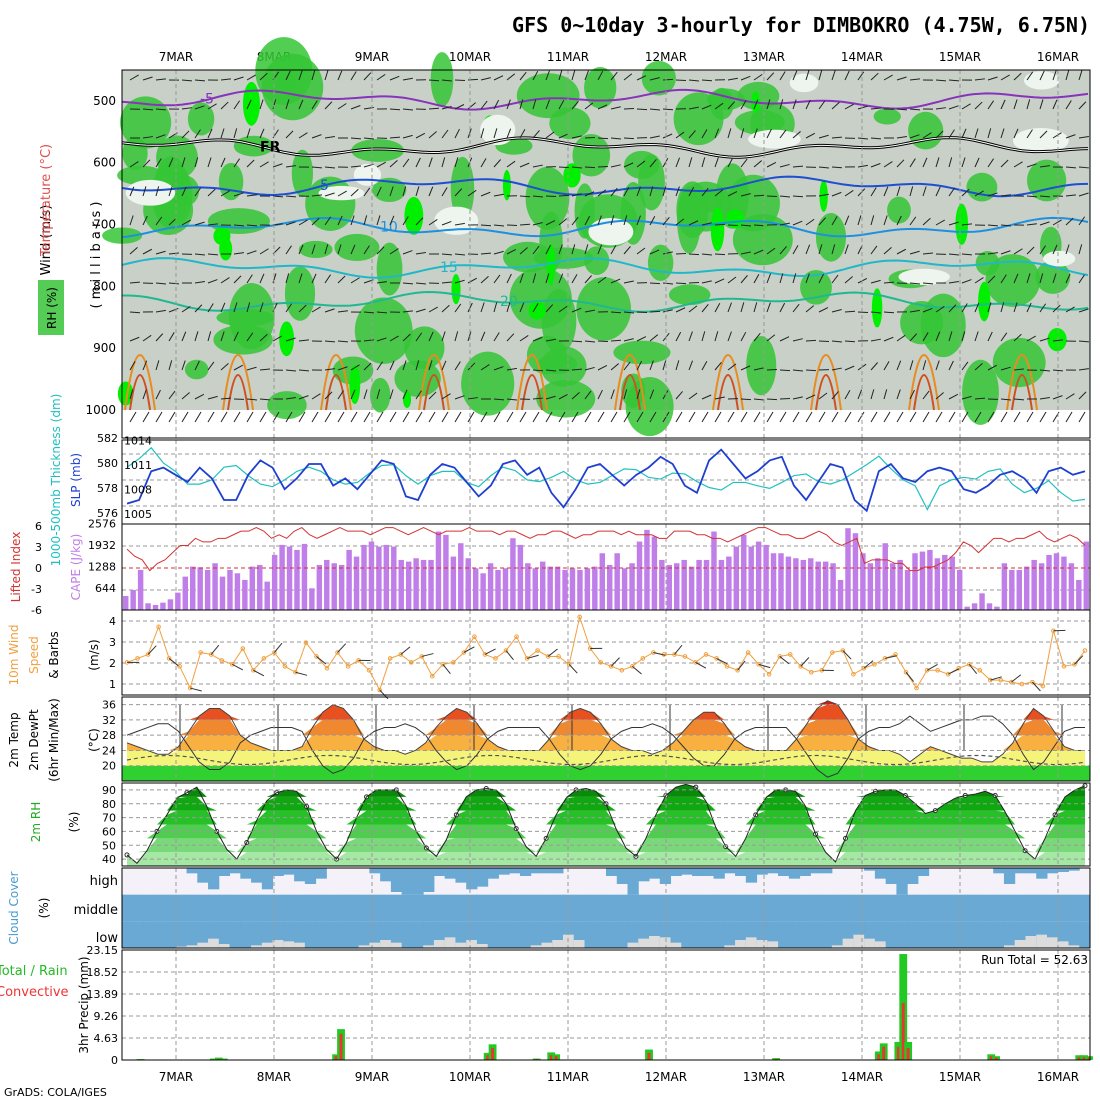 This screenshot has height=1100, width=1100. I want to click on precip-tick: 18.52, so click(103, 972).